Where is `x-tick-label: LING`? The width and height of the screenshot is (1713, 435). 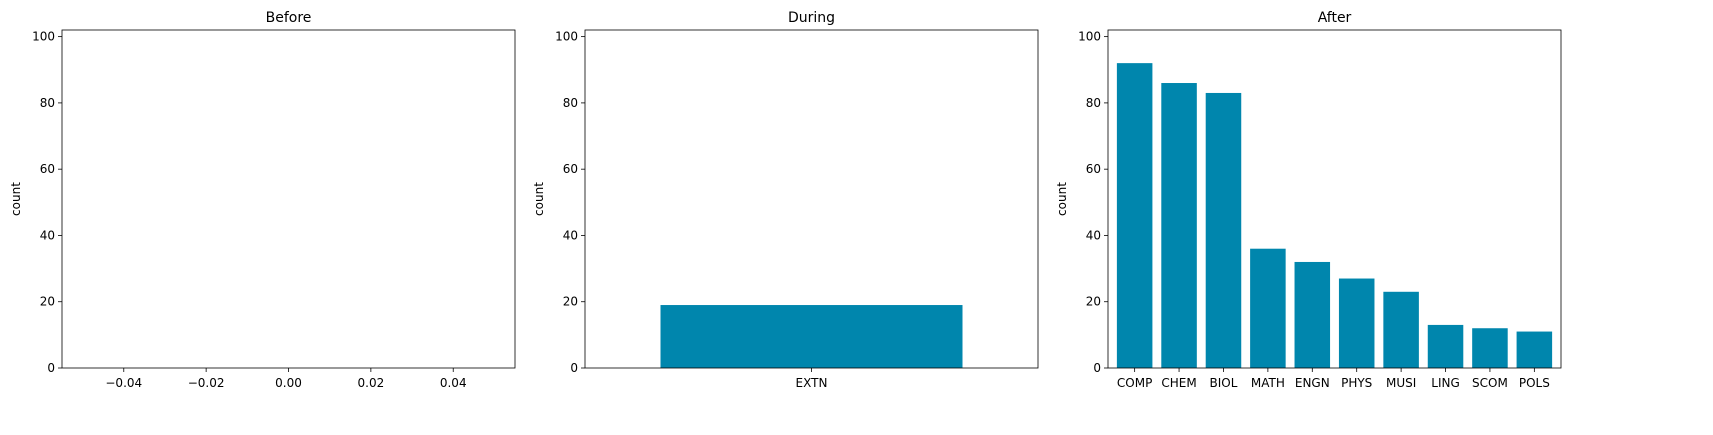 x-tick-label: LING is located at coordinates (1445, 383).